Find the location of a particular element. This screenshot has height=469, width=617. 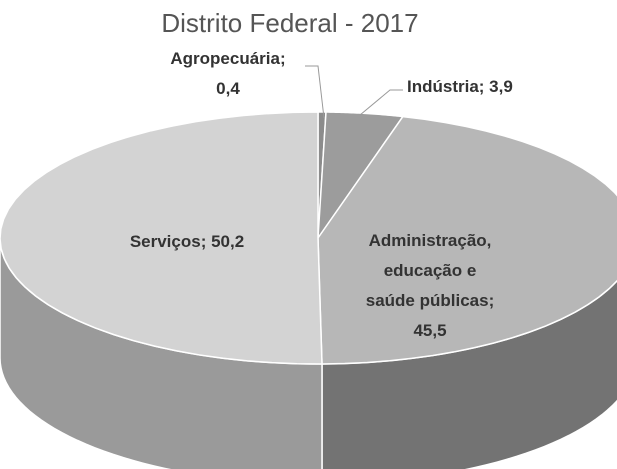

data-label: Agropecuária; is located at coordinates (227, 58).